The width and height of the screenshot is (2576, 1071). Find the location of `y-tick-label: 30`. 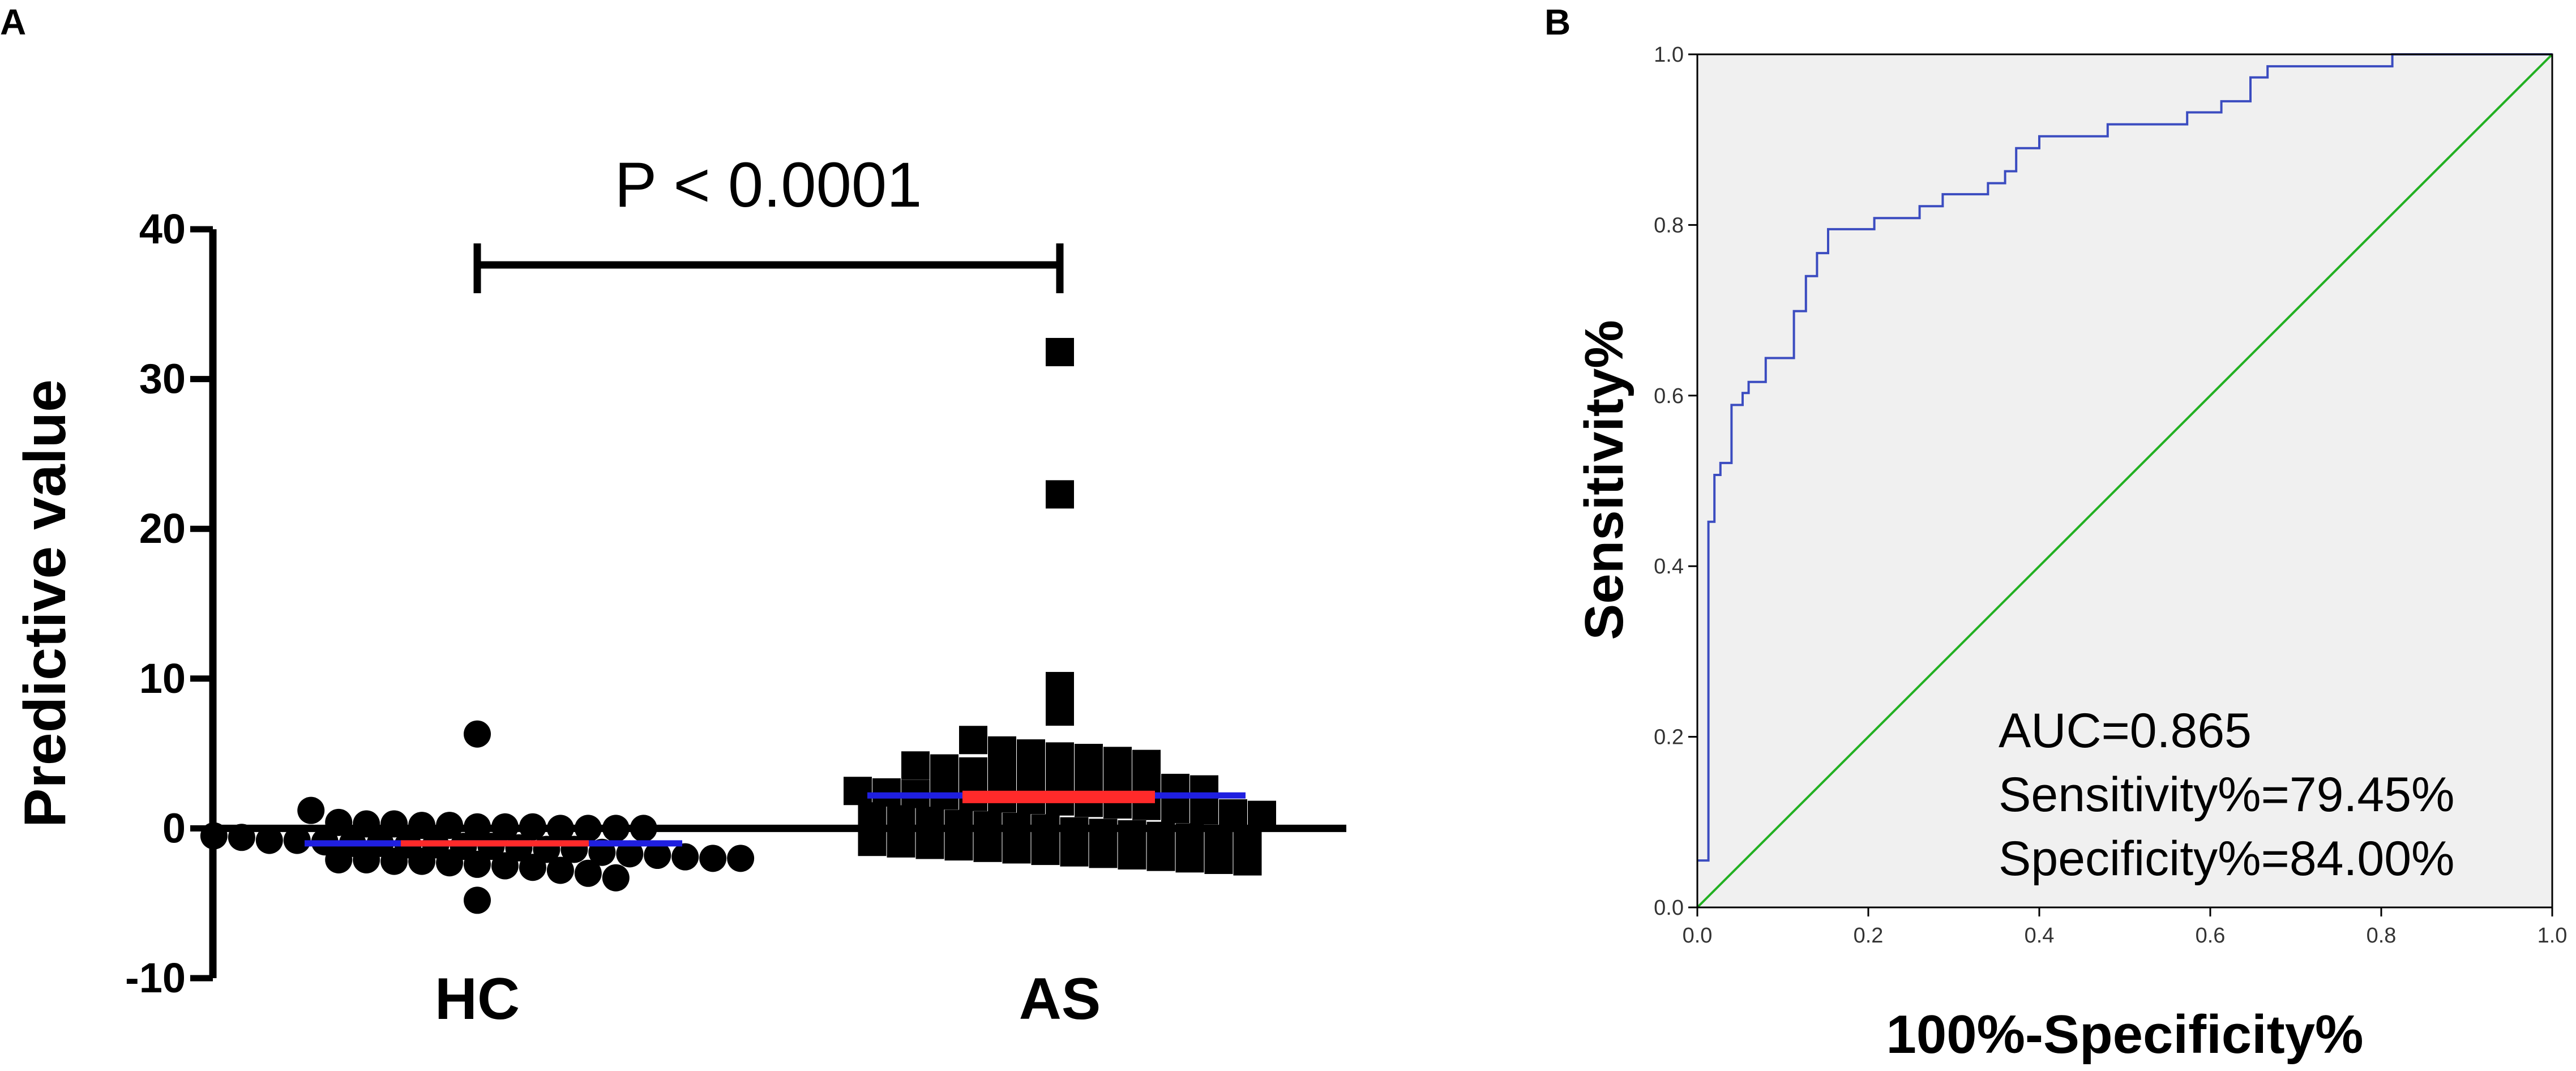

y-tick-label: 30 is located at coordinates (162, 379).